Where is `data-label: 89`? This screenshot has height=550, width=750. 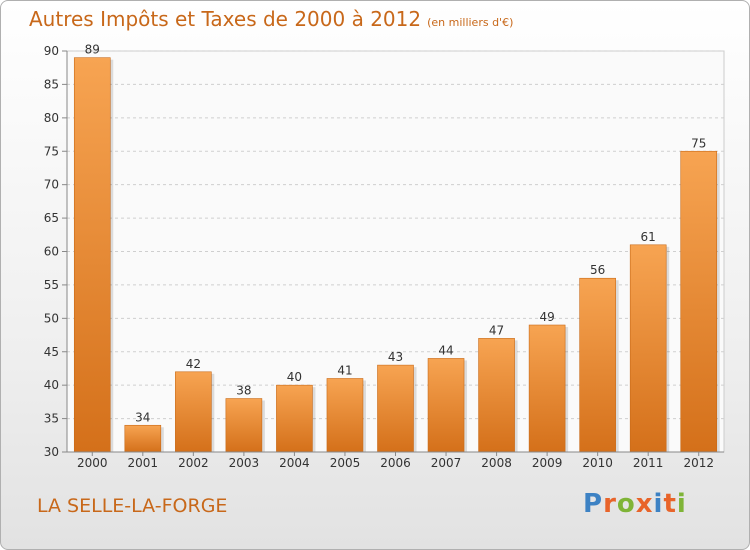
data-label: 89 is located at coordinates (92, 50).